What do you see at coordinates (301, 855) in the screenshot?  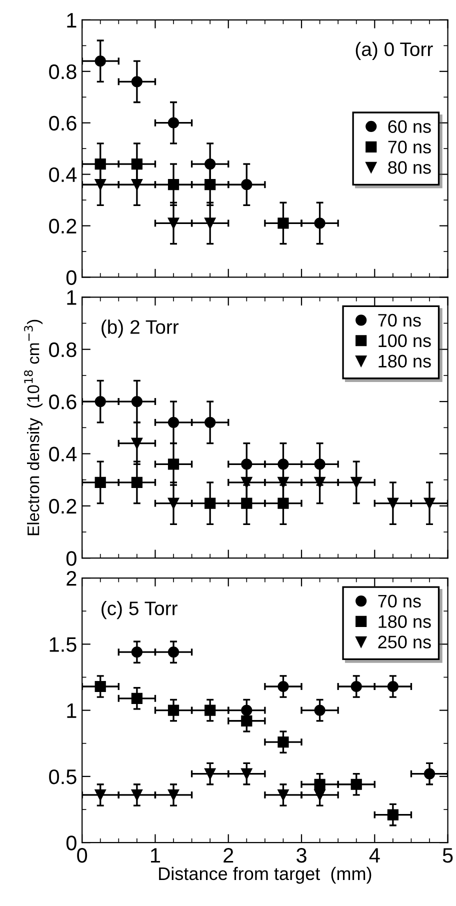 I see `x-tick-label: 3` at bounding box center [301, 855].